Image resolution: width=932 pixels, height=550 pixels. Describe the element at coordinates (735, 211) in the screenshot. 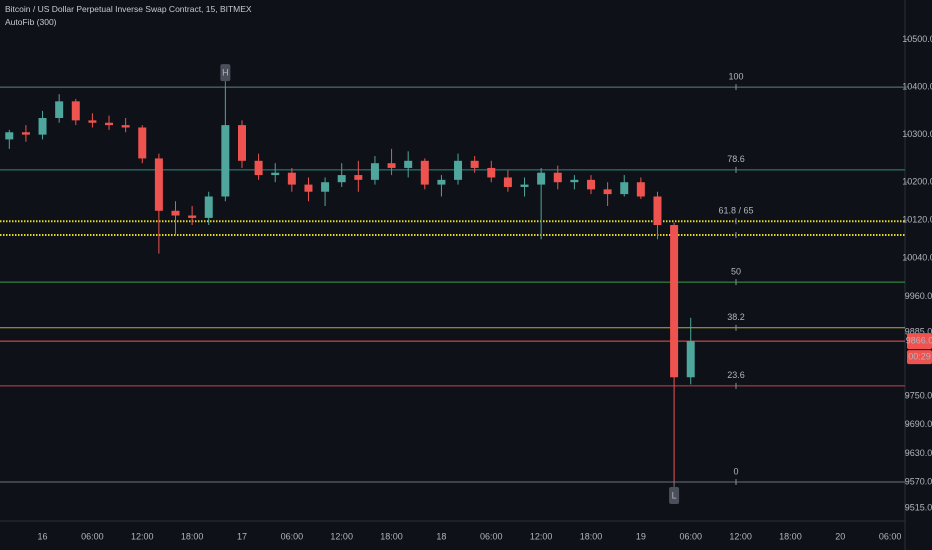

I see `fib-label: 61.8 / 65` at that location.